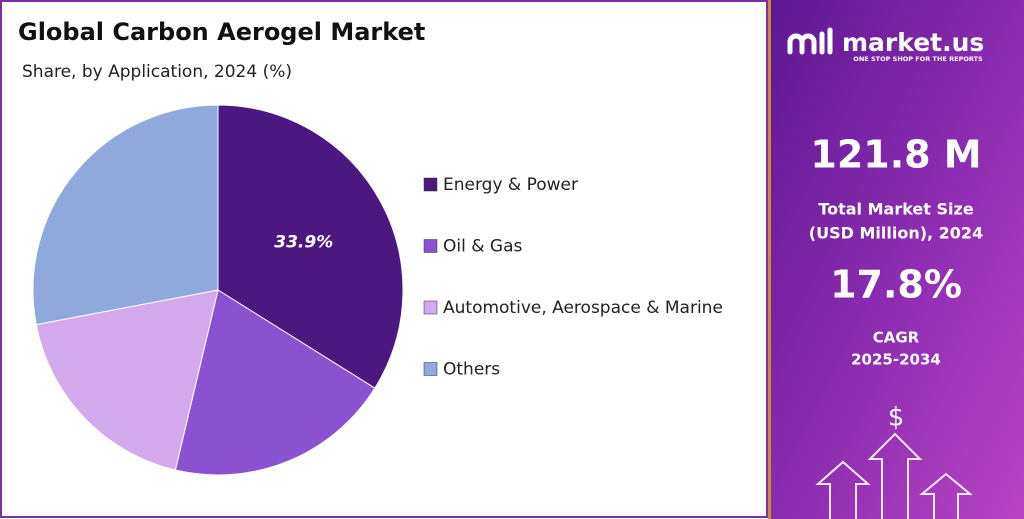  Describe the element at coordinates (895, 209) in the screenshot. I see `market-size-label: Total Market Size` at that location.